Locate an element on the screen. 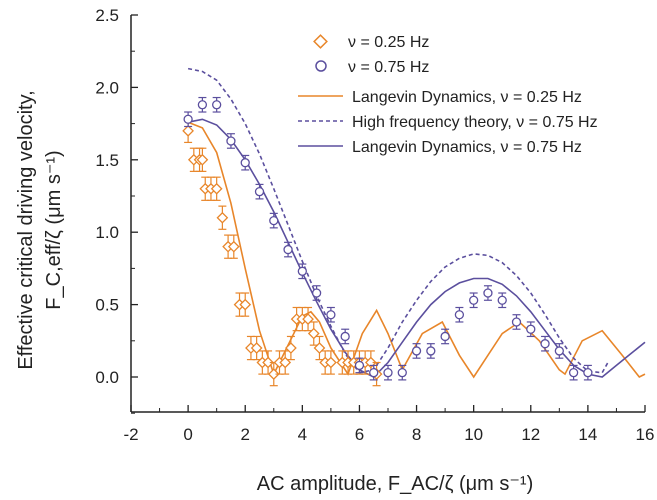  legend-item-circle: ν = 0.75 Hz is located at coordinates (372, 67).